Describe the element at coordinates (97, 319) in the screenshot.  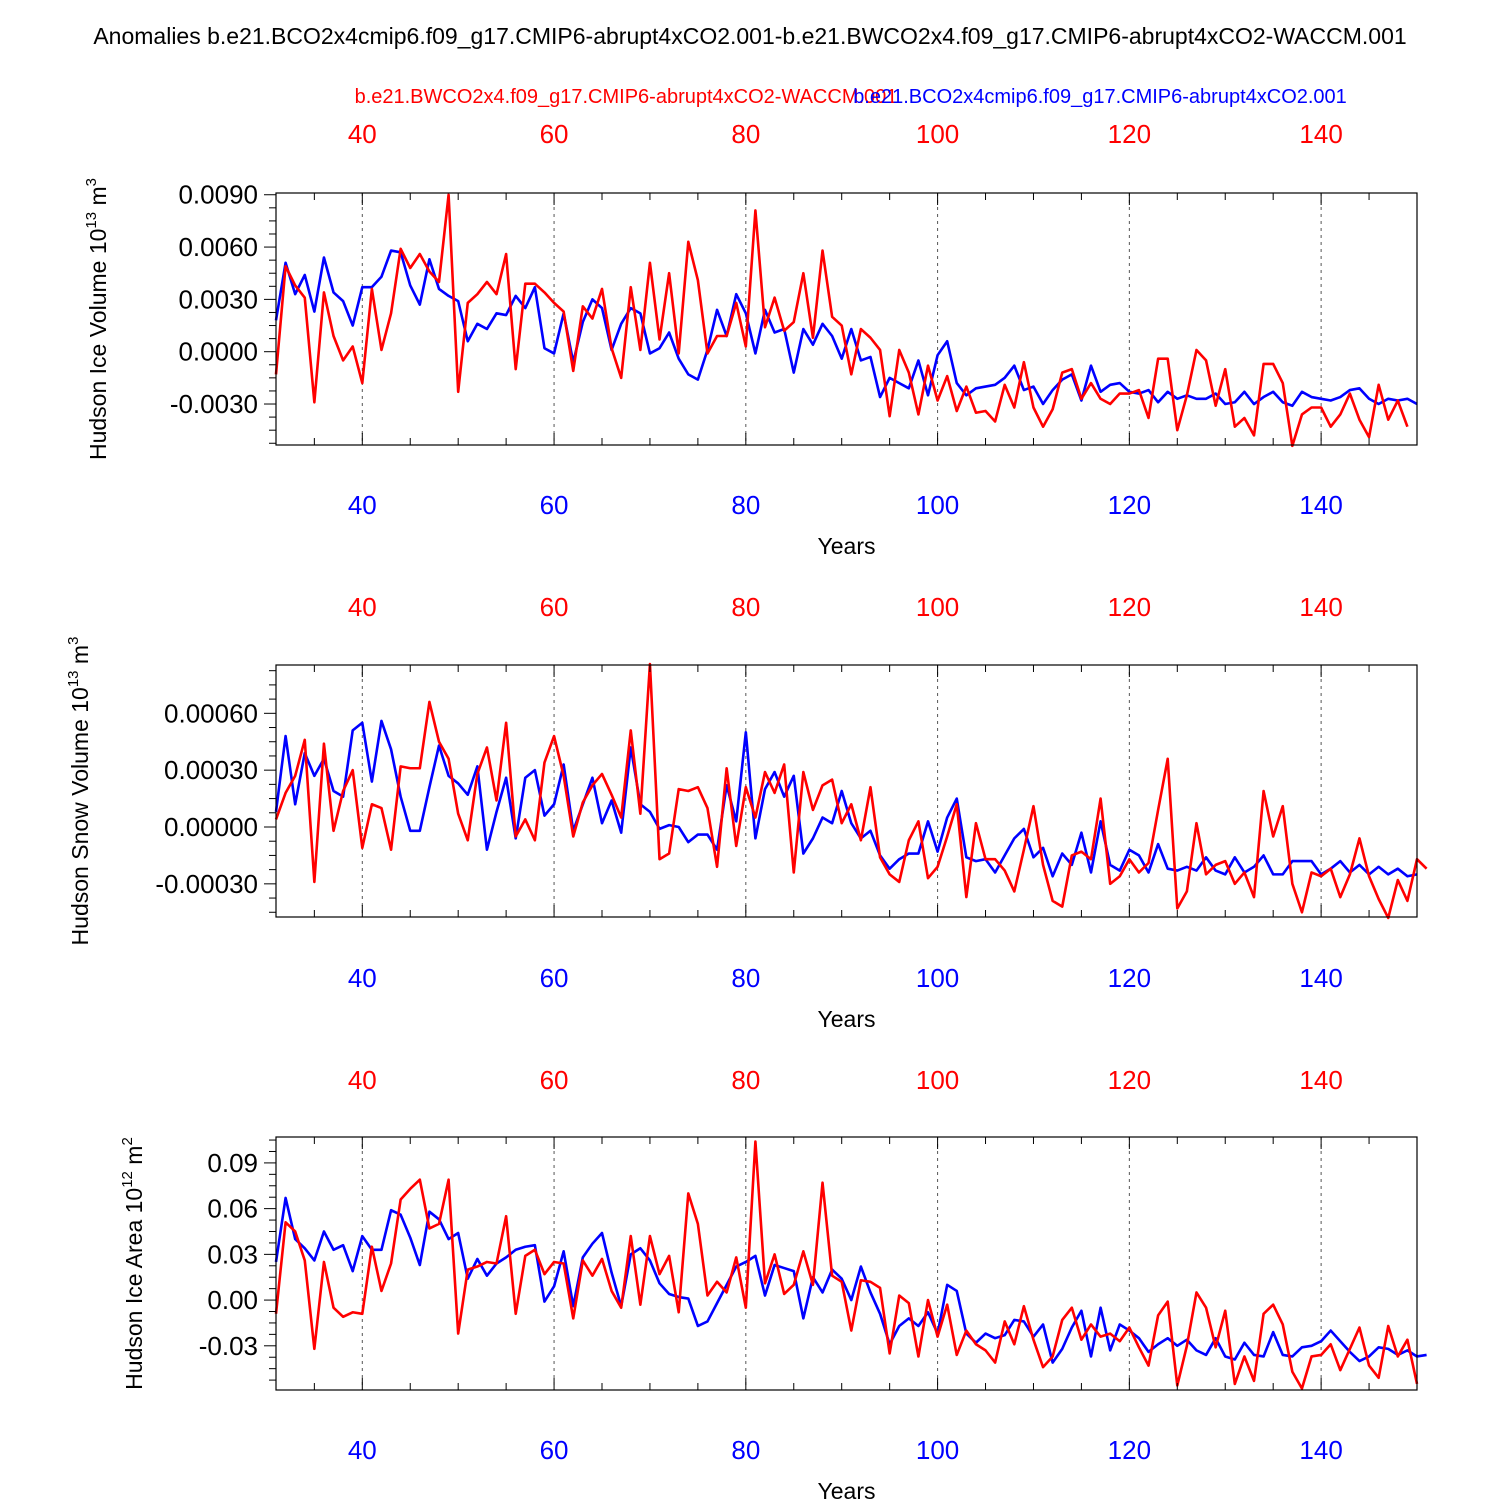
I see `y-axis-label: Hudson Ice Volume 1013 m3` at that location.